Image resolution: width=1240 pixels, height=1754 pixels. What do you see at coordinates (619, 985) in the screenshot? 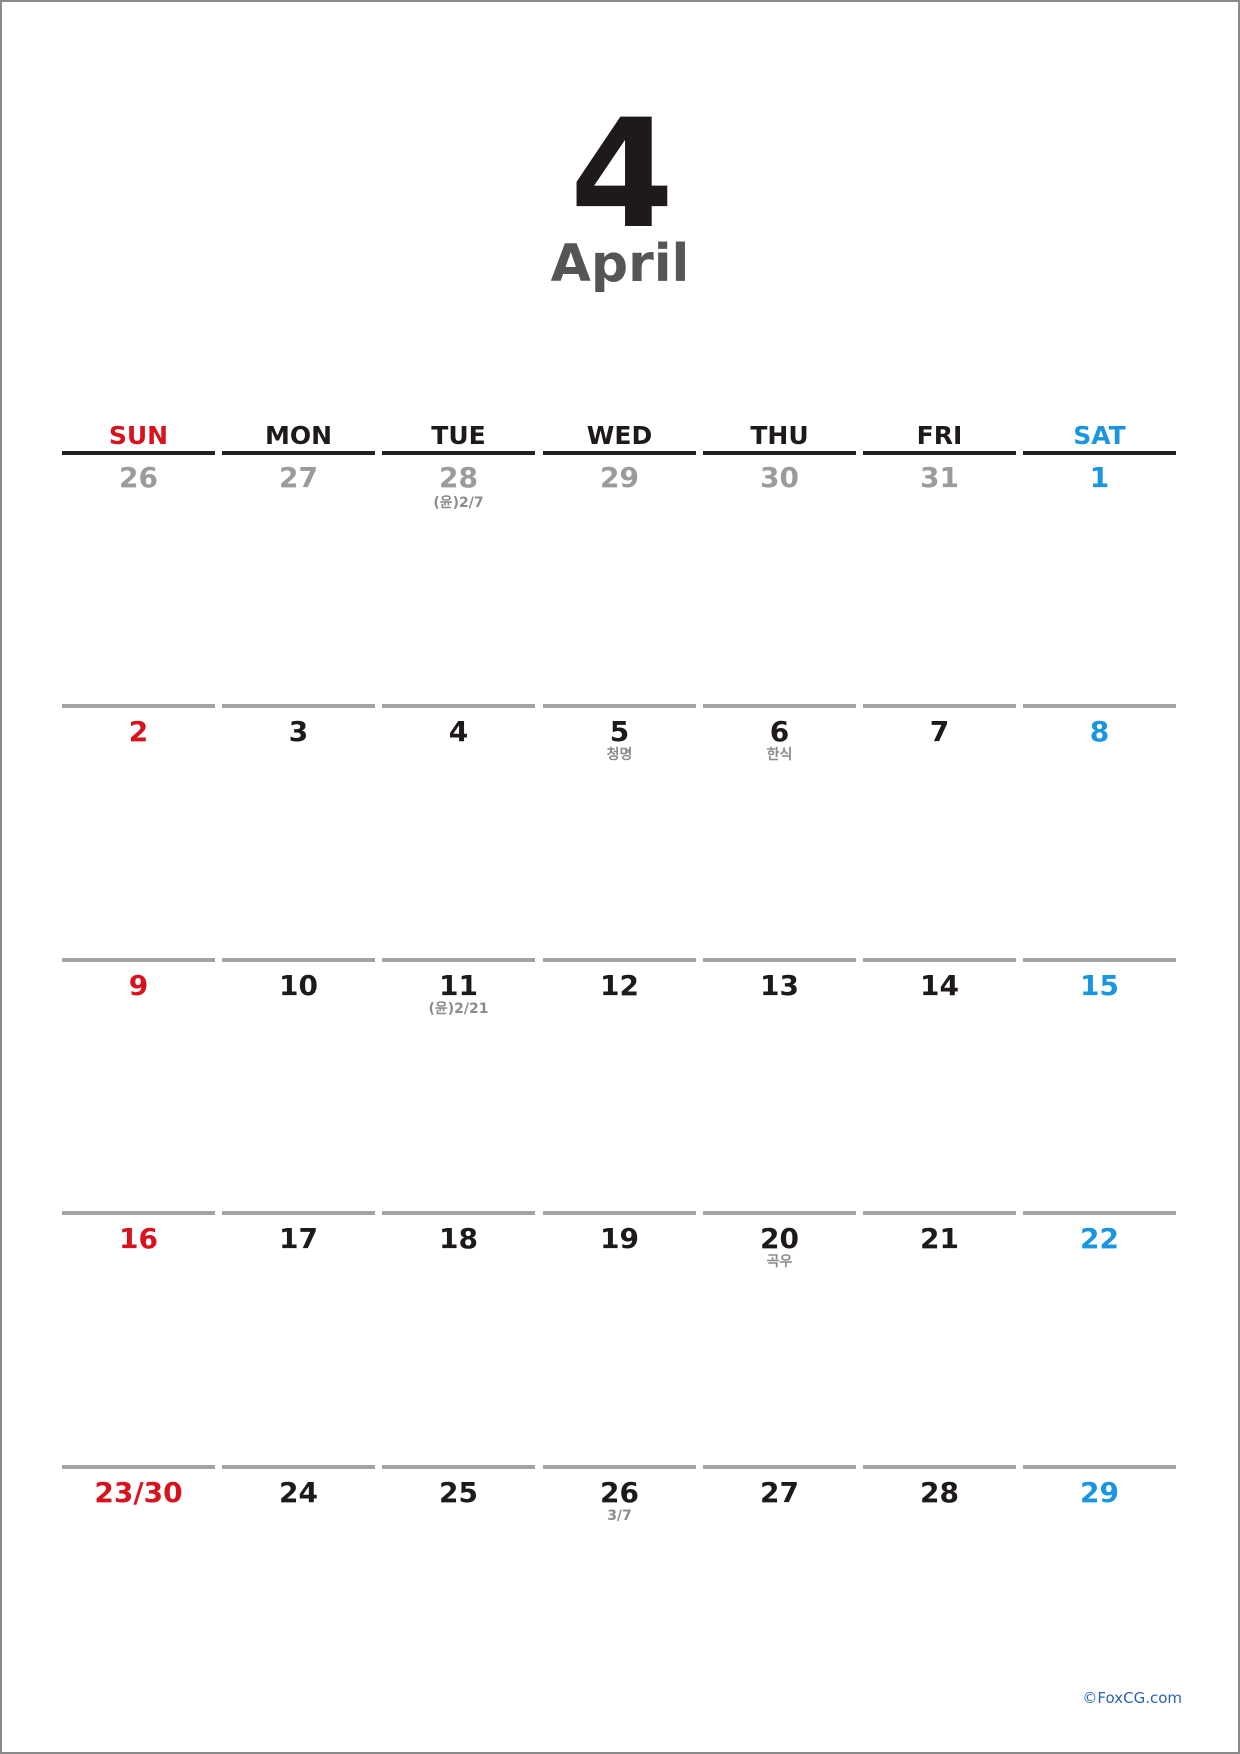
I see `day-number: 12` at bounding box center [619, 985].